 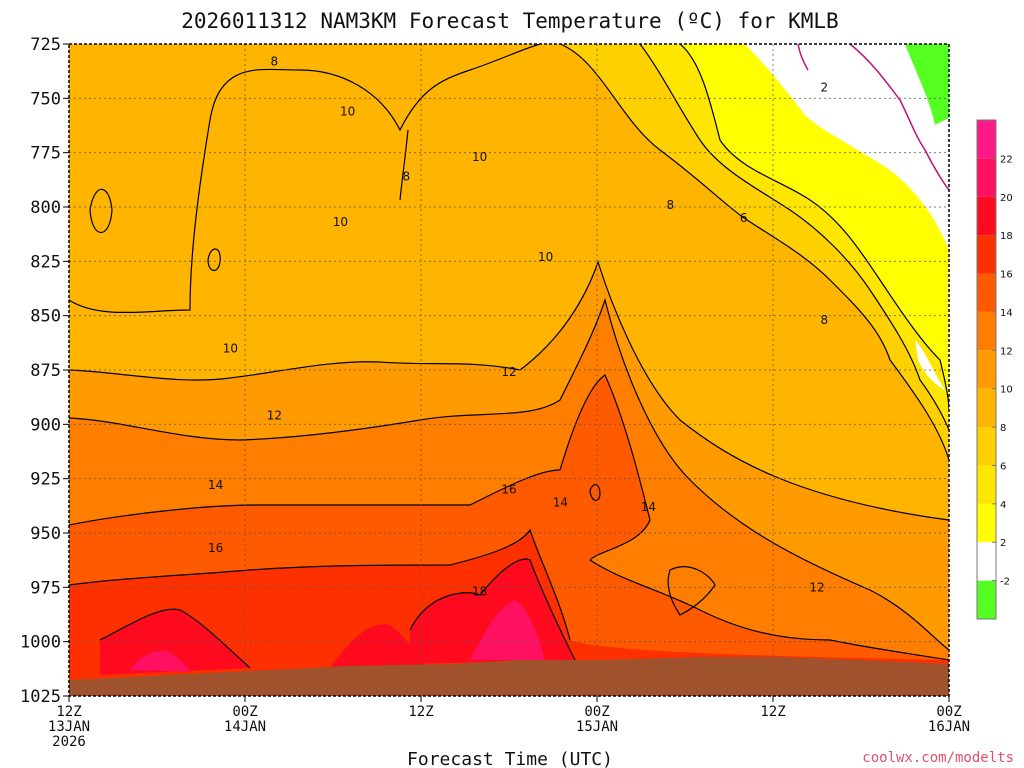 What do you see at coordinates (1005, 582) in the screenshot?
I see `colorbar-label: -2` at bounding box center [1005, 582].